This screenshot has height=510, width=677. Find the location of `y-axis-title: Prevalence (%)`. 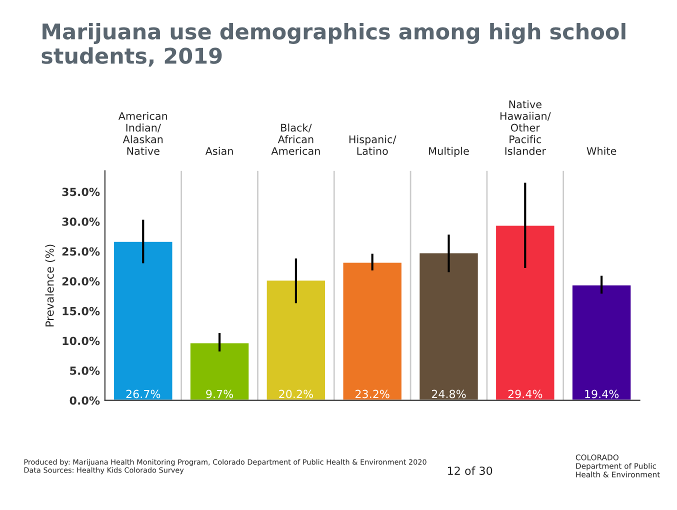

y-axis-title: Prevalence (%) is located at coordinates (50, 285).